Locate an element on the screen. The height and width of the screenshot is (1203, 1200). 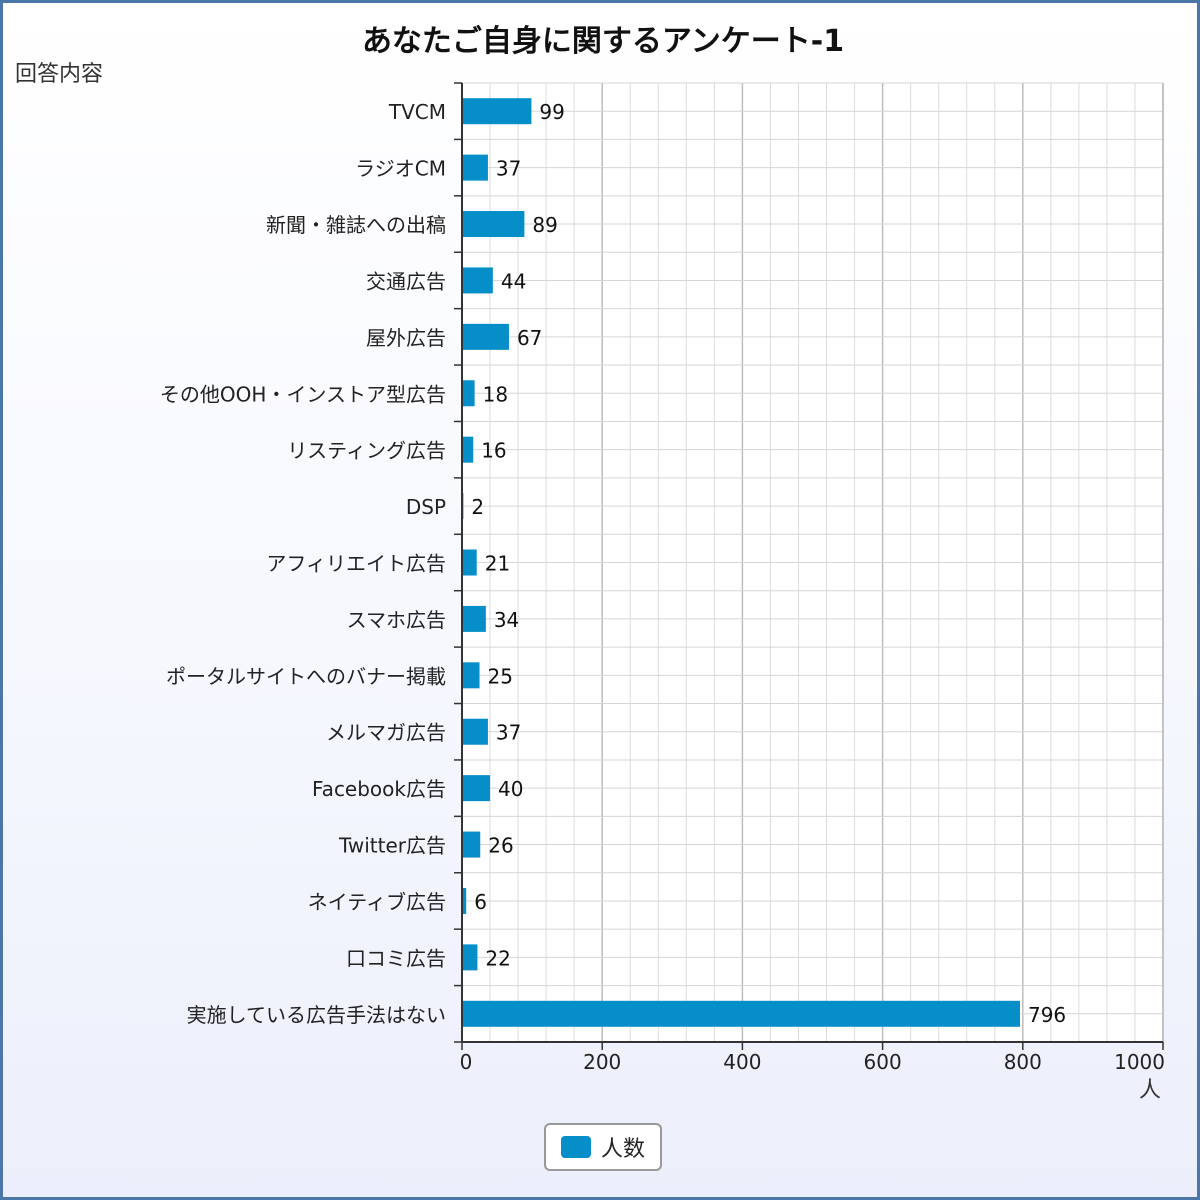
x-tick-label: 600 is located at coordinates (883, 1062).